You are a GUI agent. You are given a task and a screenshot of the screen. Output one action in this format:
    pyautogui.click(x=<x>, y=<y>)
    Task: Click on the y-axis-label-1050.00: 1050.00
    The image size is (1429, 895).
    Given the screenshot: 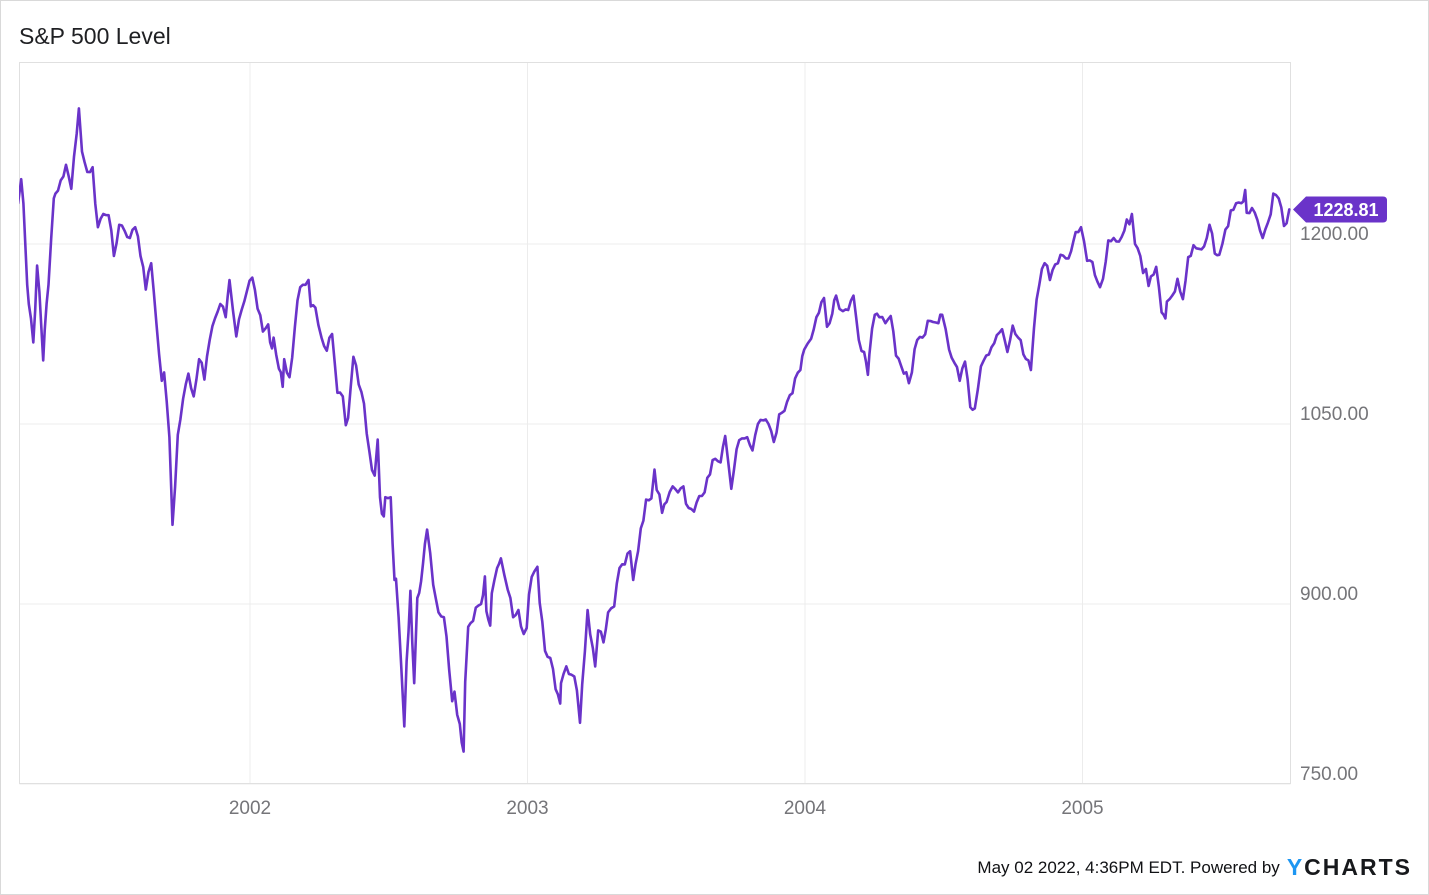 What is the action you would take?
    pyautogui.click(x=1334, y=414)
    